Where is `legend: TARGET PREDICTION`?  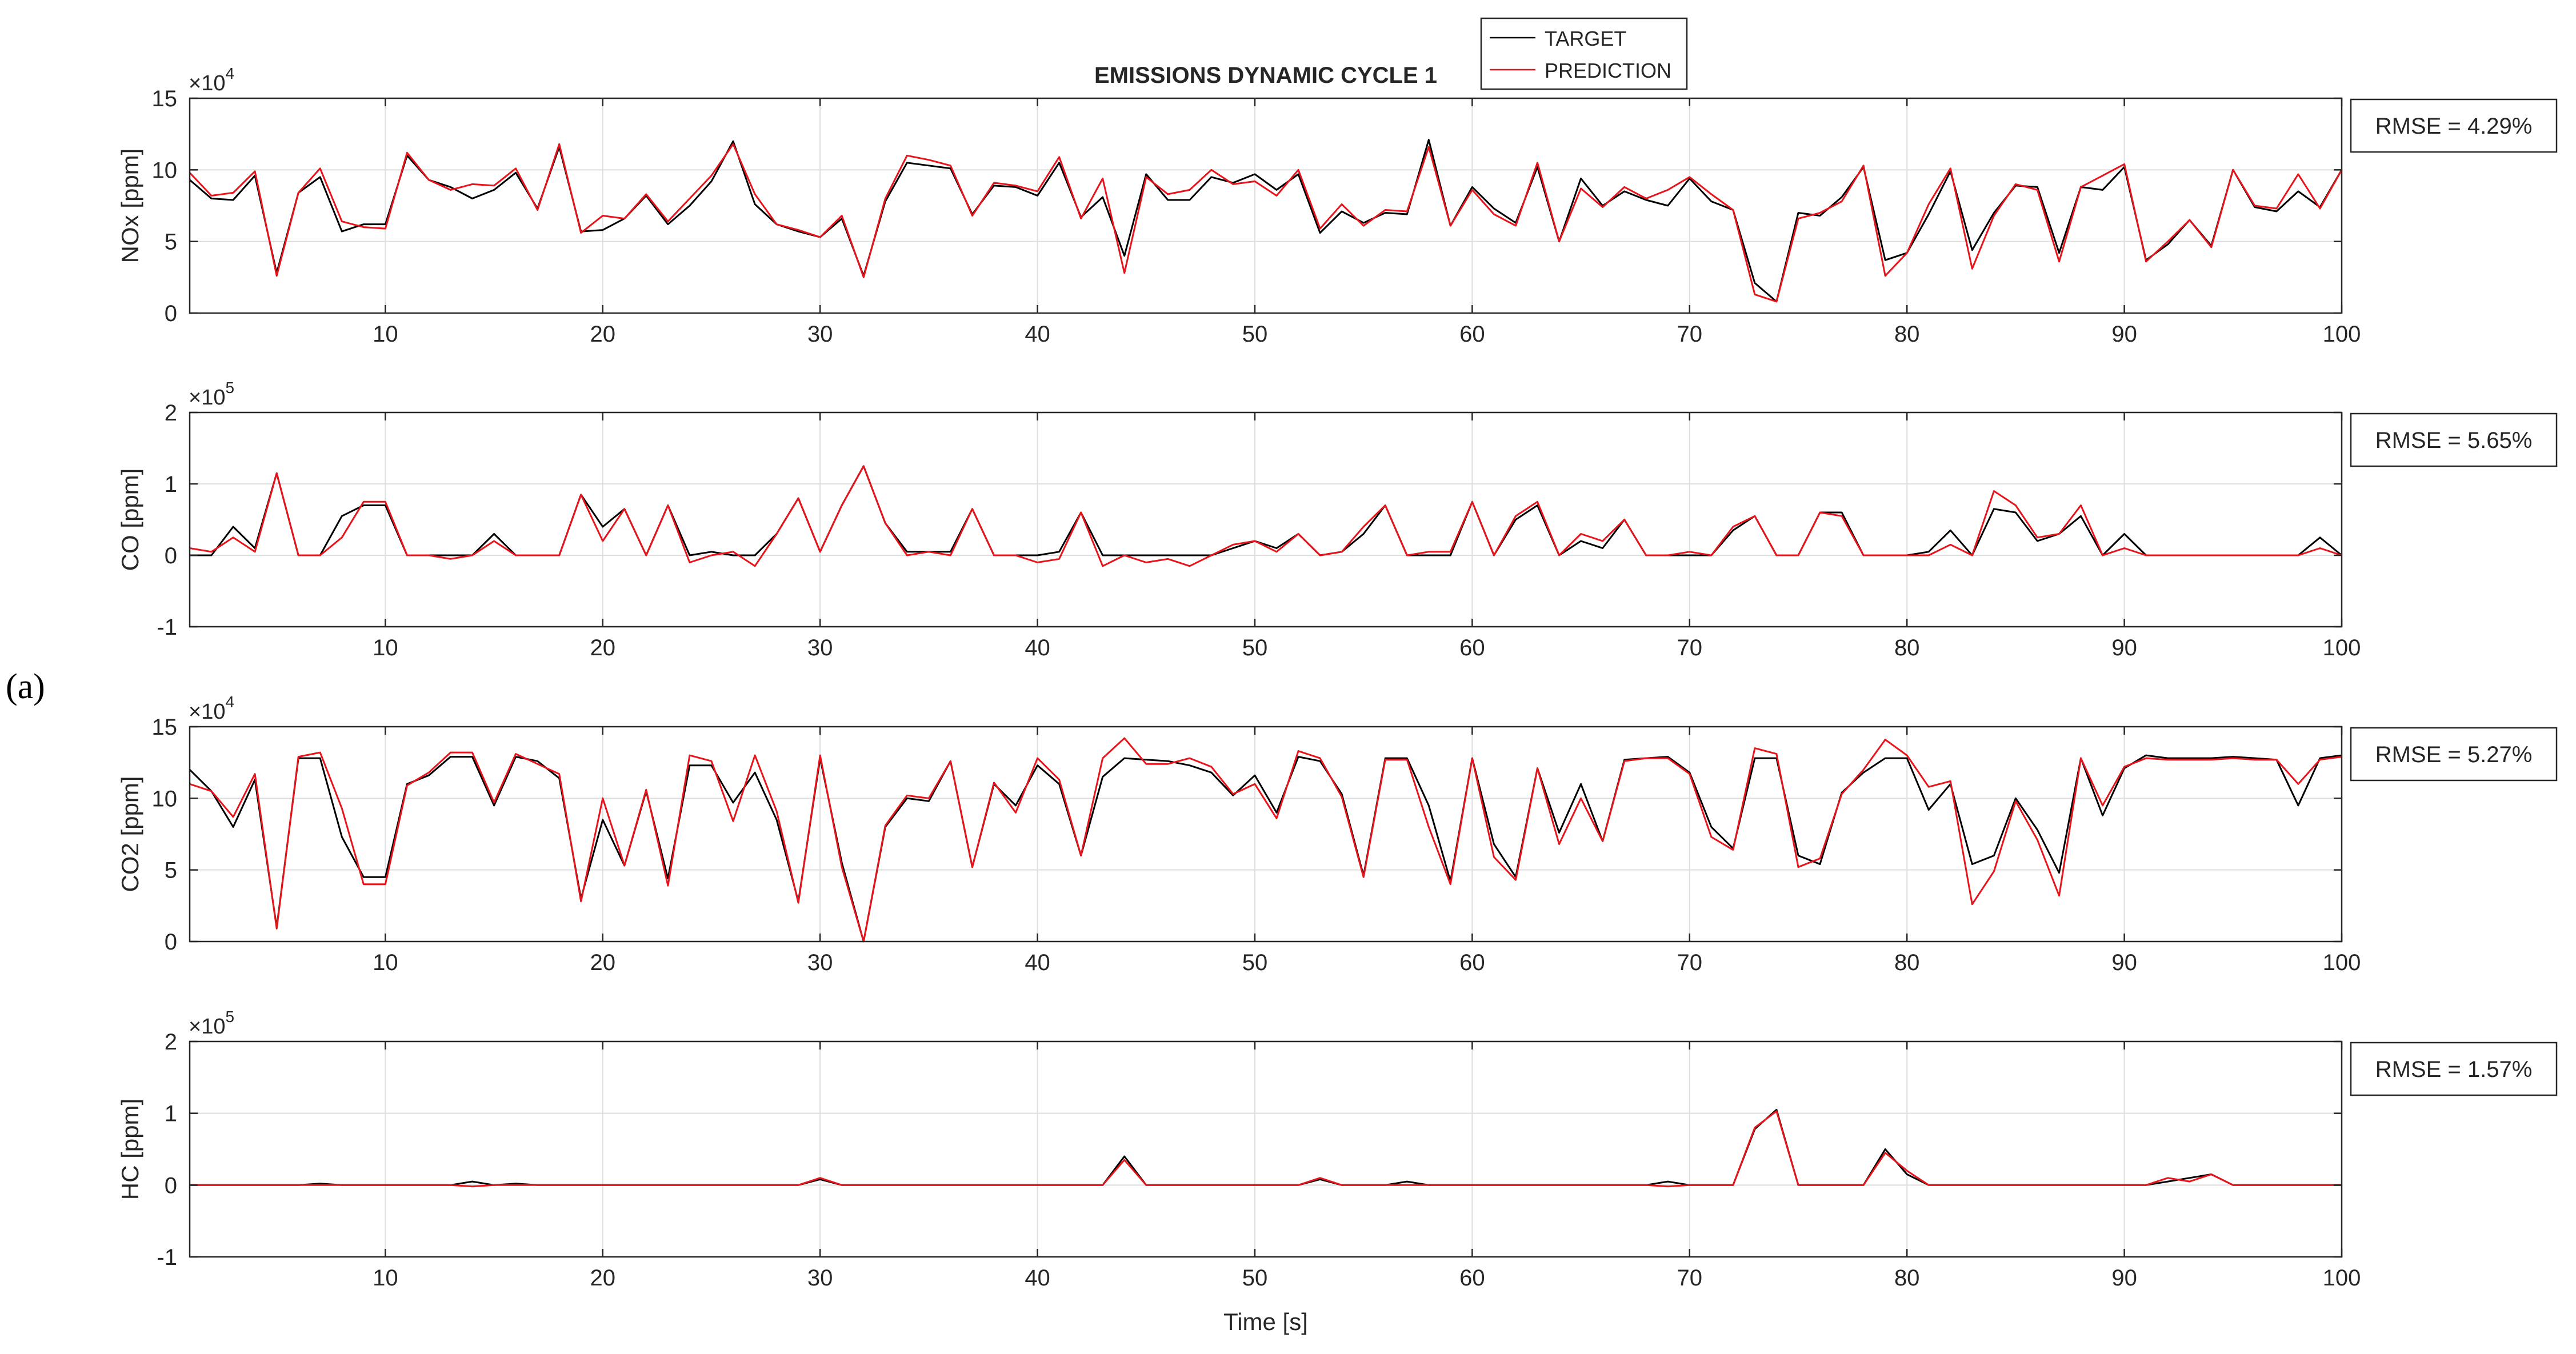
legend: TARGET PREDICTION is located at coordinates (1584, 53).